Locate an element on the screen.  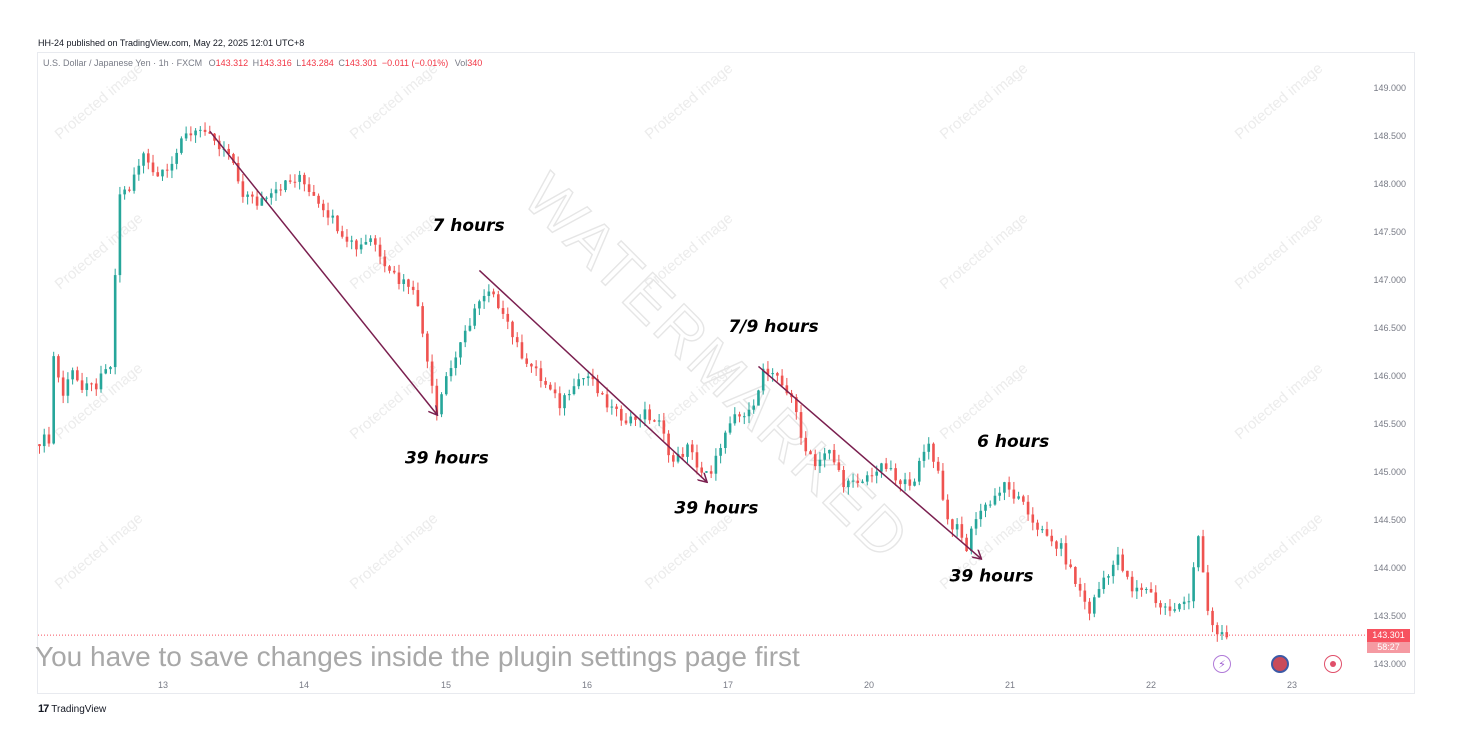
annotation-label: 39 hours is located at coordinates (447, 458).